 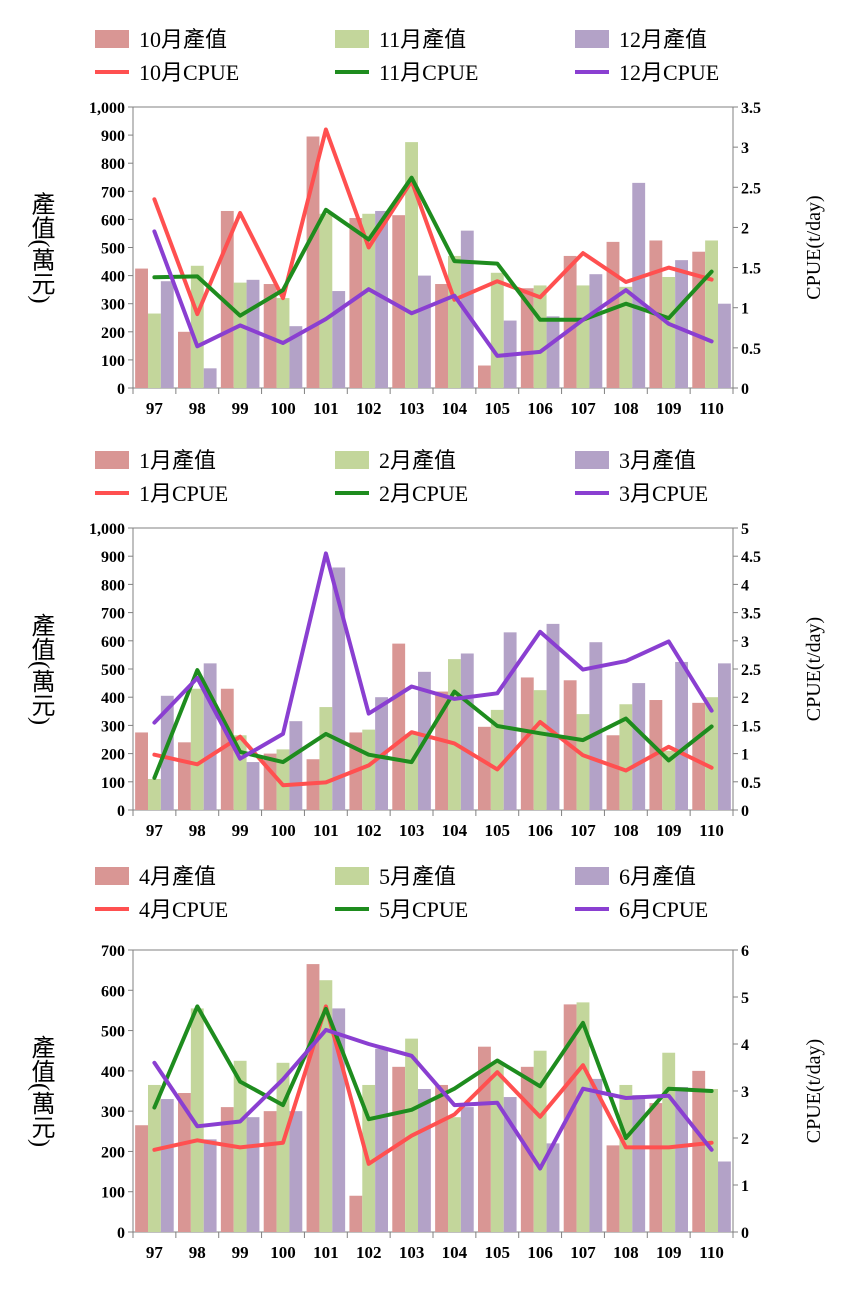 What do you see at coordinates (745, 529) in the screenshot?
I see `y2-tick-label: 5` at bounding box center [745, 529].